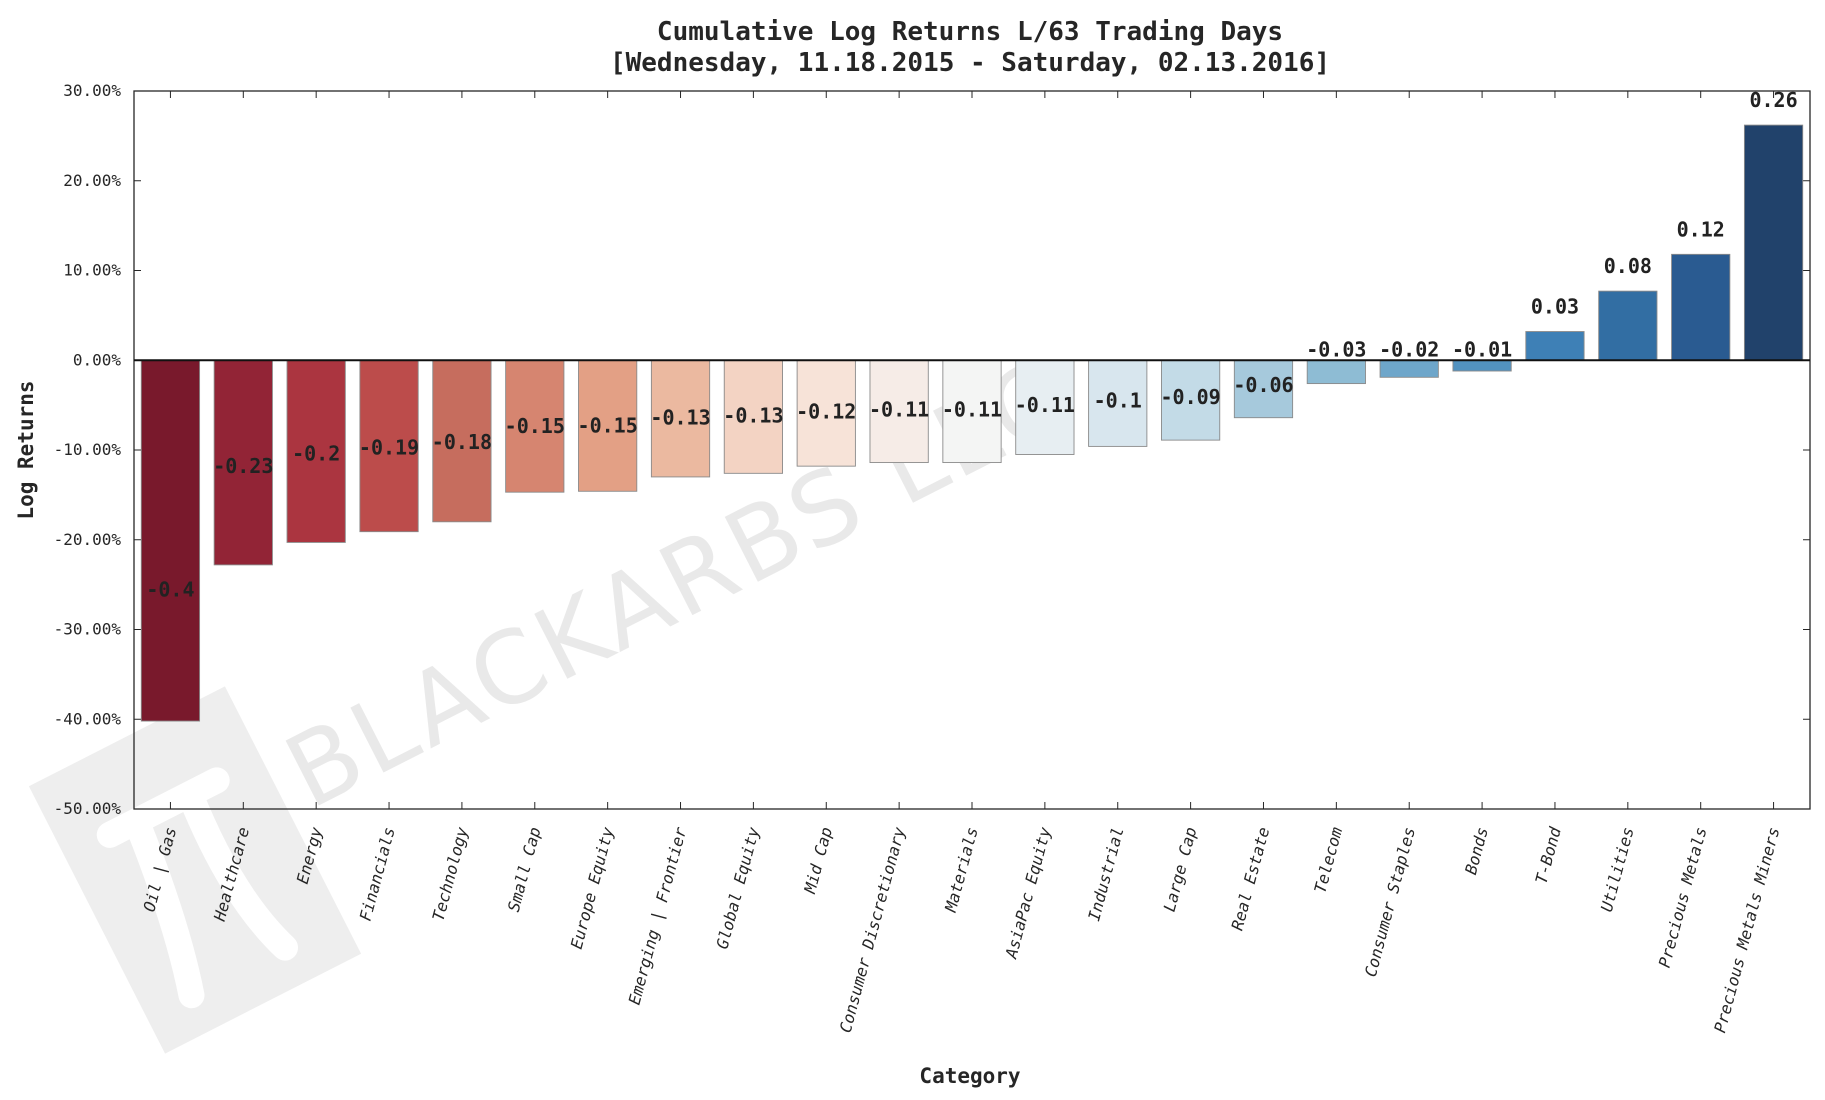 The image size is (1825, 1100). What do you see at coordinates (88, 629) in the screenshot?
I see `y-tick-label: -30.00%` at bounding box center [88, 629].